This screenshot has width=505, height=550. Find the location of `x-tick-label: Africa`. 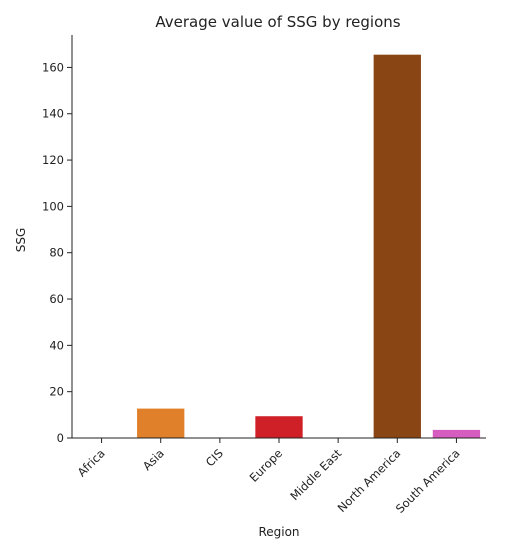

x-tick-label: Africa is located at coordinates (91, 462).